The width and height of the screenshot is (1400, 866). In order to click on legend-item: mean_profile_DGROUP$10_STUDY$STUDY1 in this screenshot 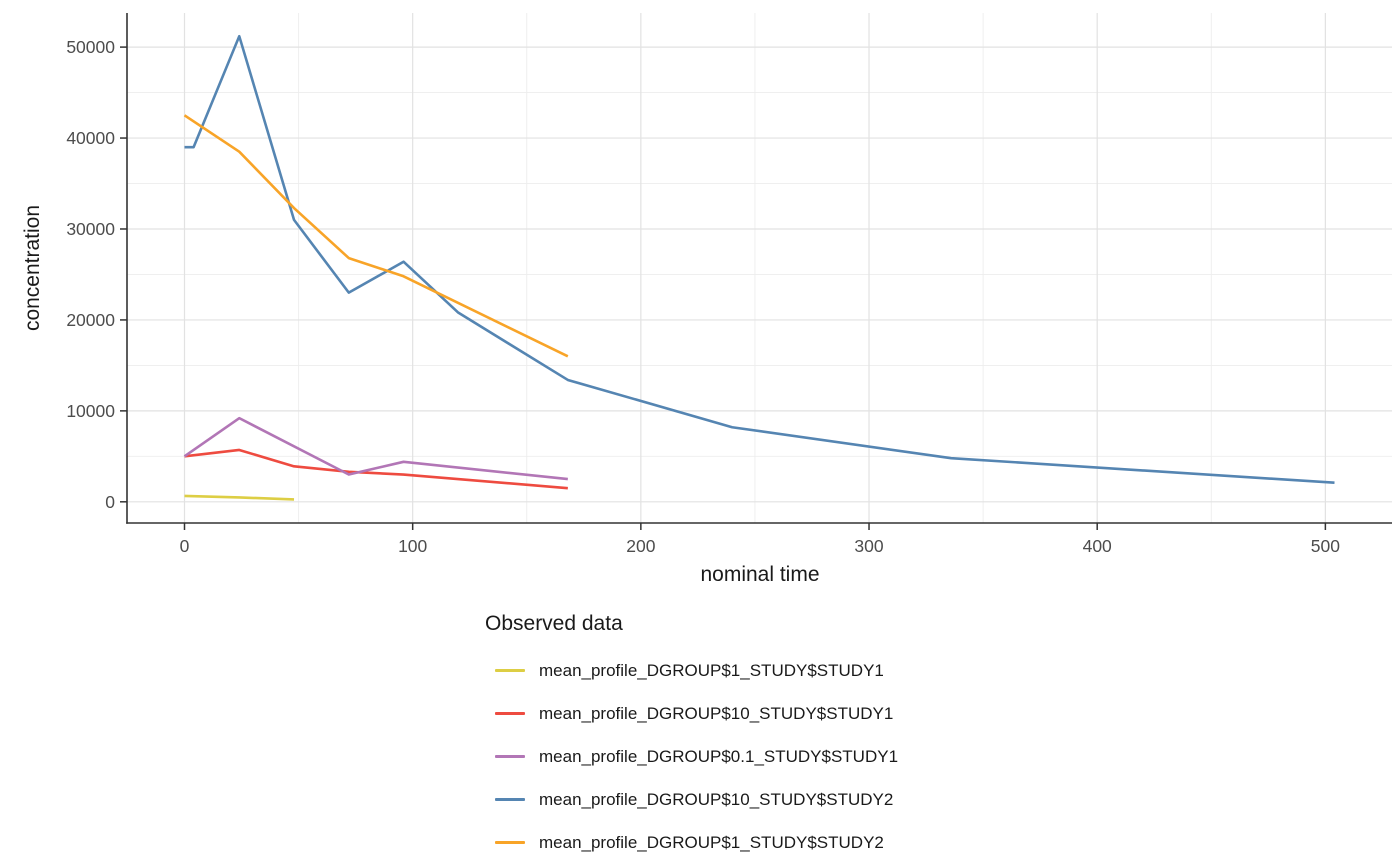, I will do `click(803, 713)`.